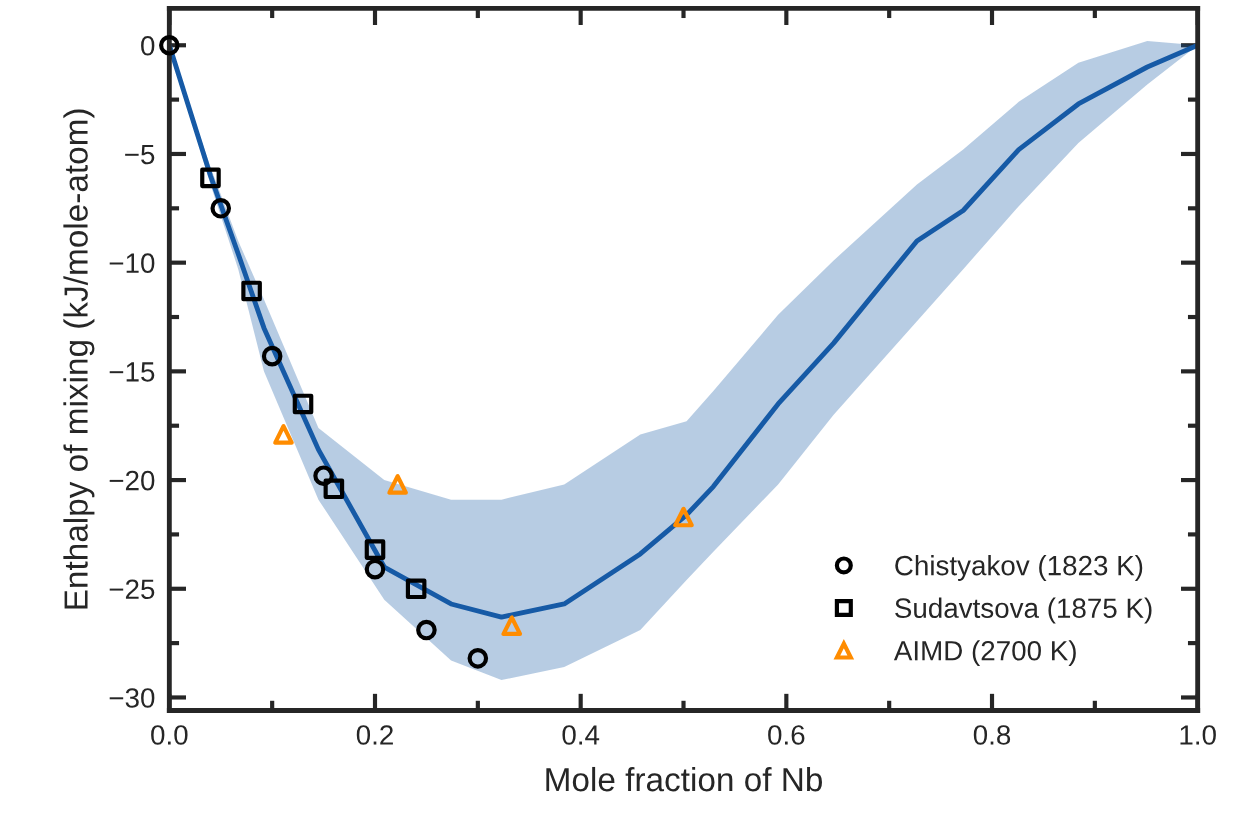 The height and width of the screenshot is (831, 1236). What do you see at coordinates (79, 359) in the screenshot?
I see `y-axis-title: Enthalpy of mixing (kJ/mole-atom)` at bounding box center [79, 359].